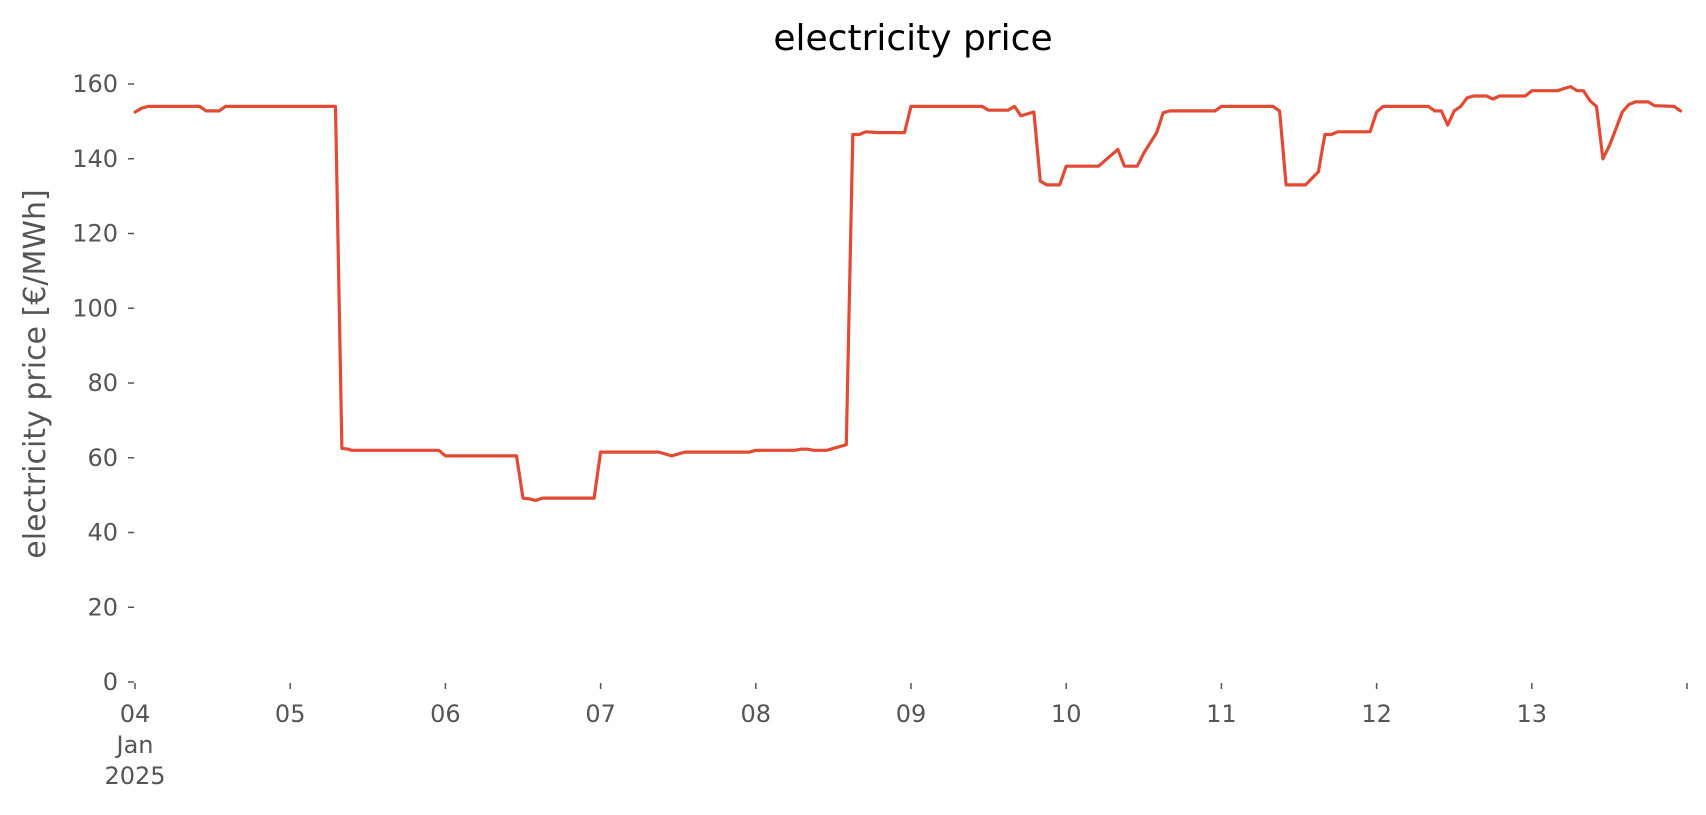 The image size is (1706, 815). Describe the element at coordinates (290, 714) in the screenshot. I see `x-tick-label: 05` at that location.